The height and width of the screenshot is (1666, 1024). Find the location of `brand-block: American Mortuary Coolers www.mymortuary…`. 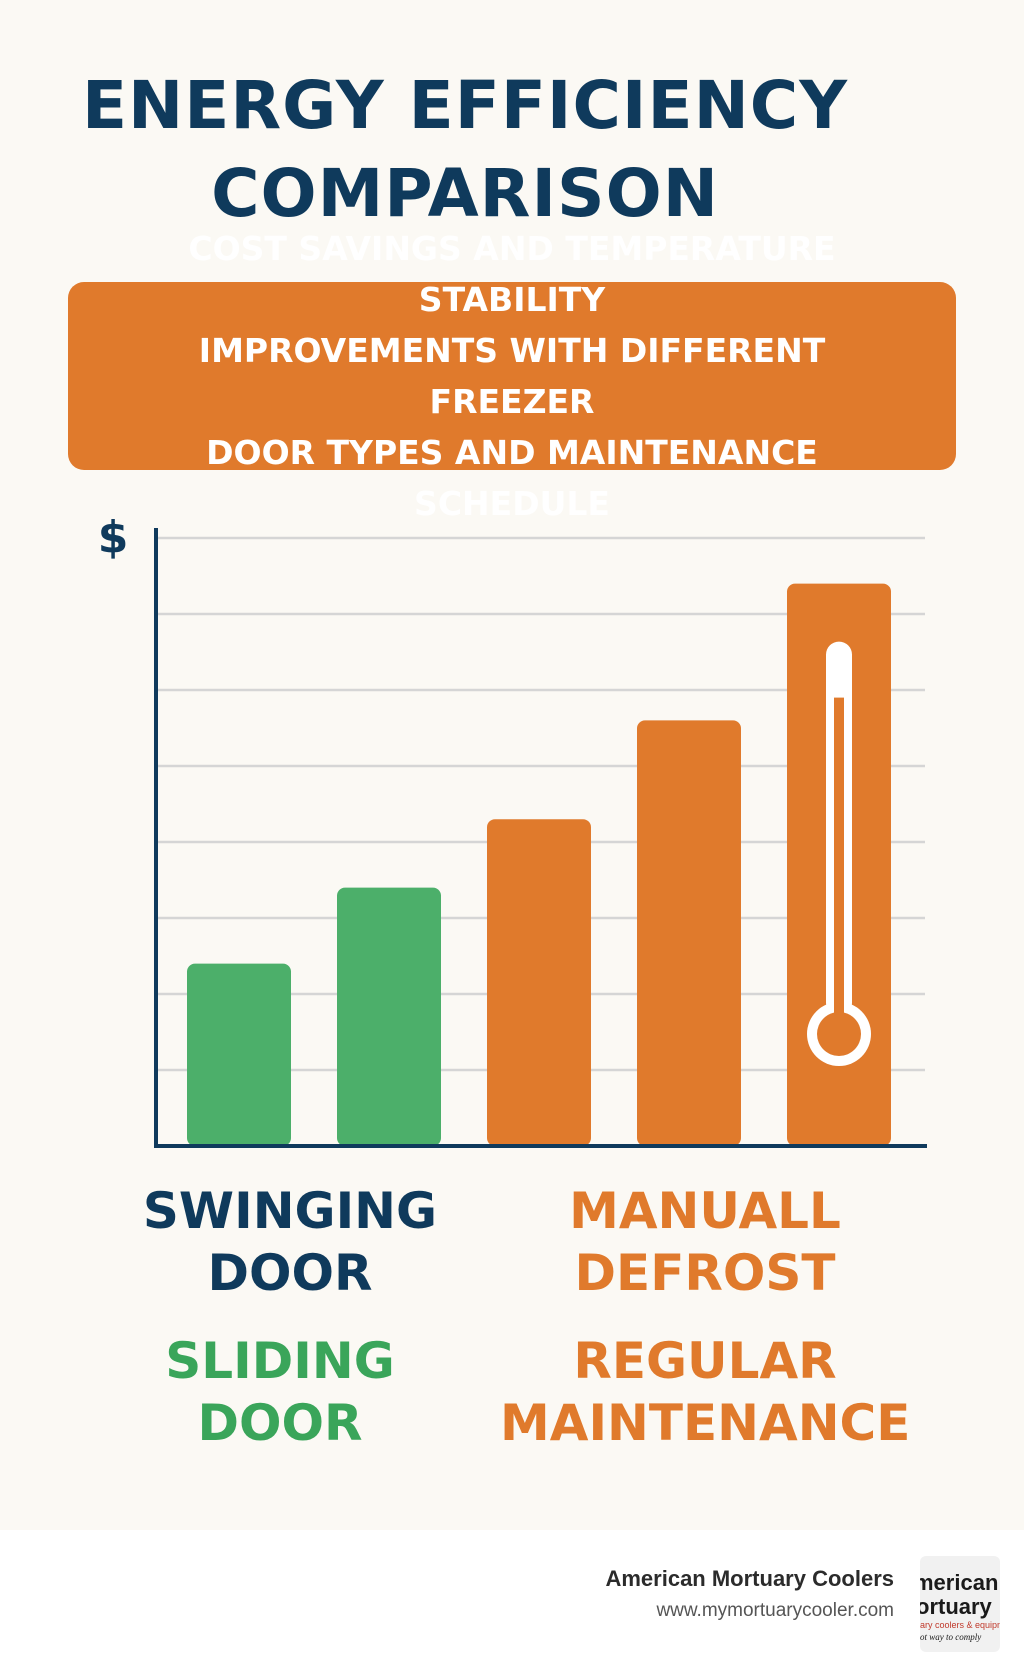

brand-block: American Mortuary Coolers www.mymortuary… is located at coordinates (749, 1594).